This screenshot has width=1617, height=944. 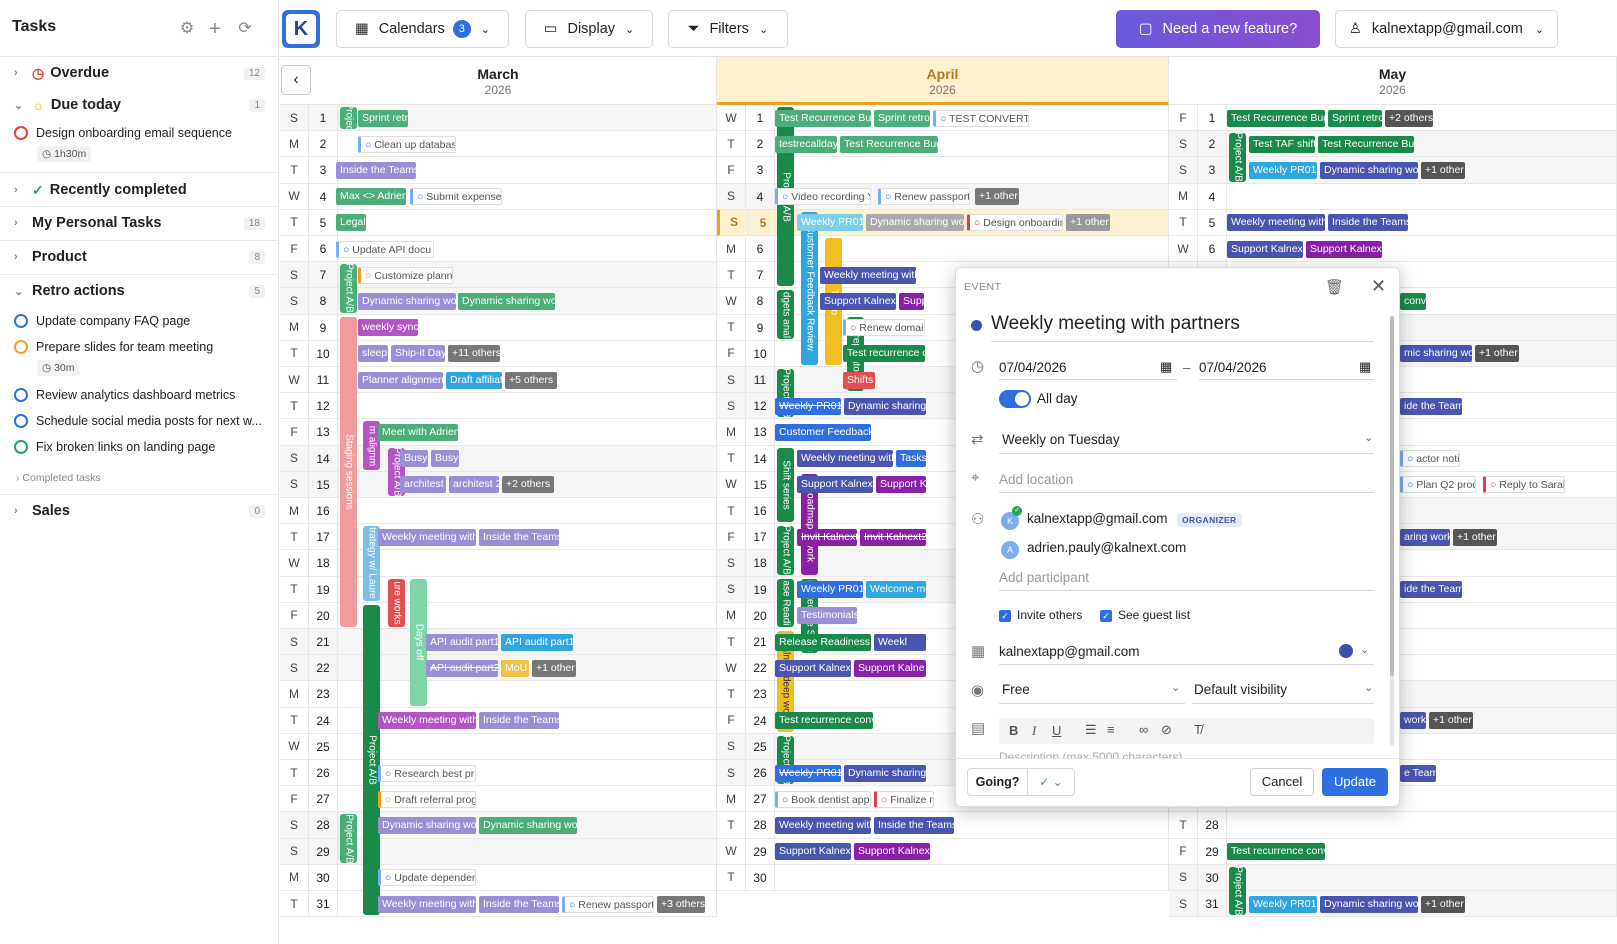 I want to click on day-row: S 22, so click(x=498, y=668).